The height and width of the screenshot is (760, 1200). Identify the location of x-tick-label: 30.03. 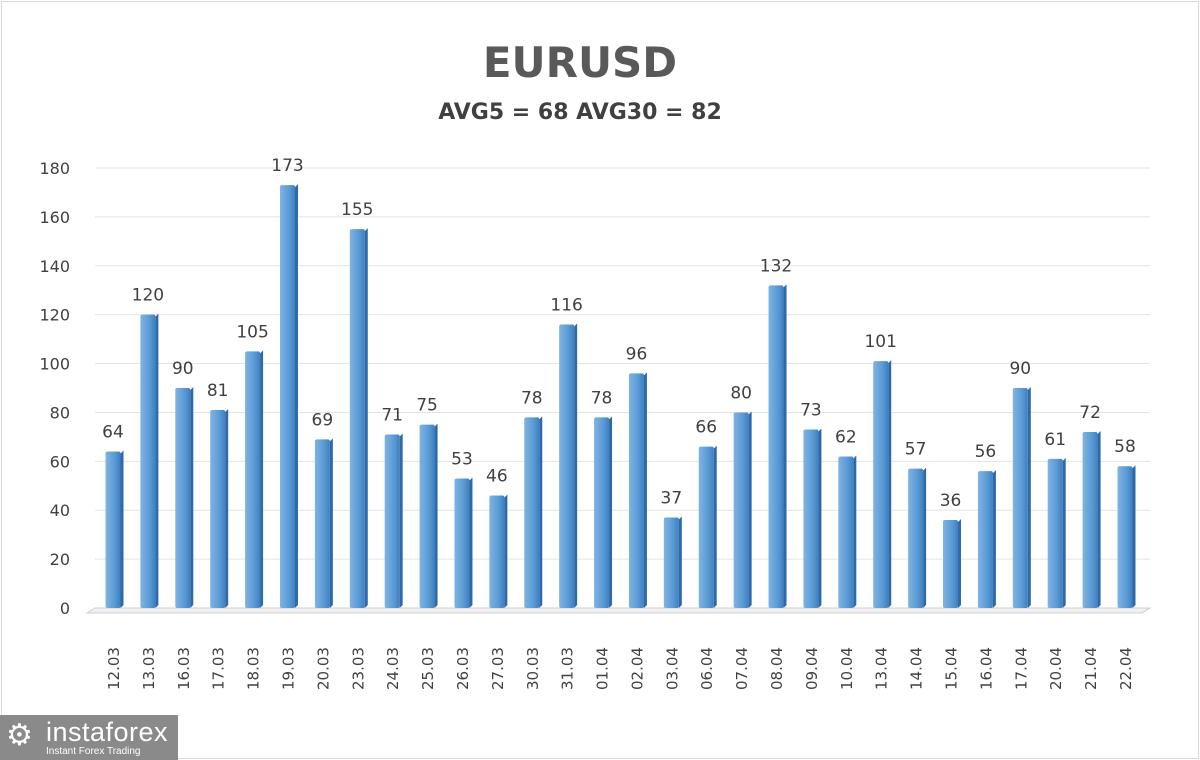
(533, 668).